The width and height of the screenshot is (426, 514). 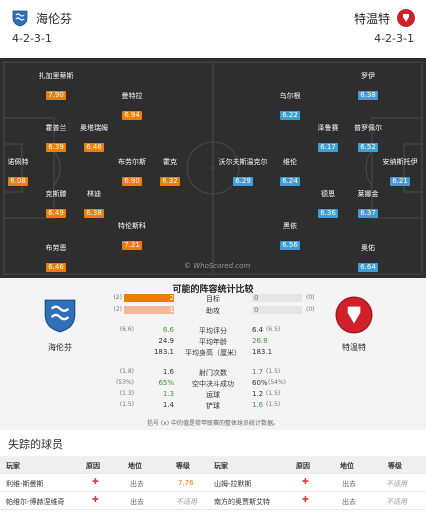 I want to click on watermark: © WhoScored.com, so click(x=217, y=266).